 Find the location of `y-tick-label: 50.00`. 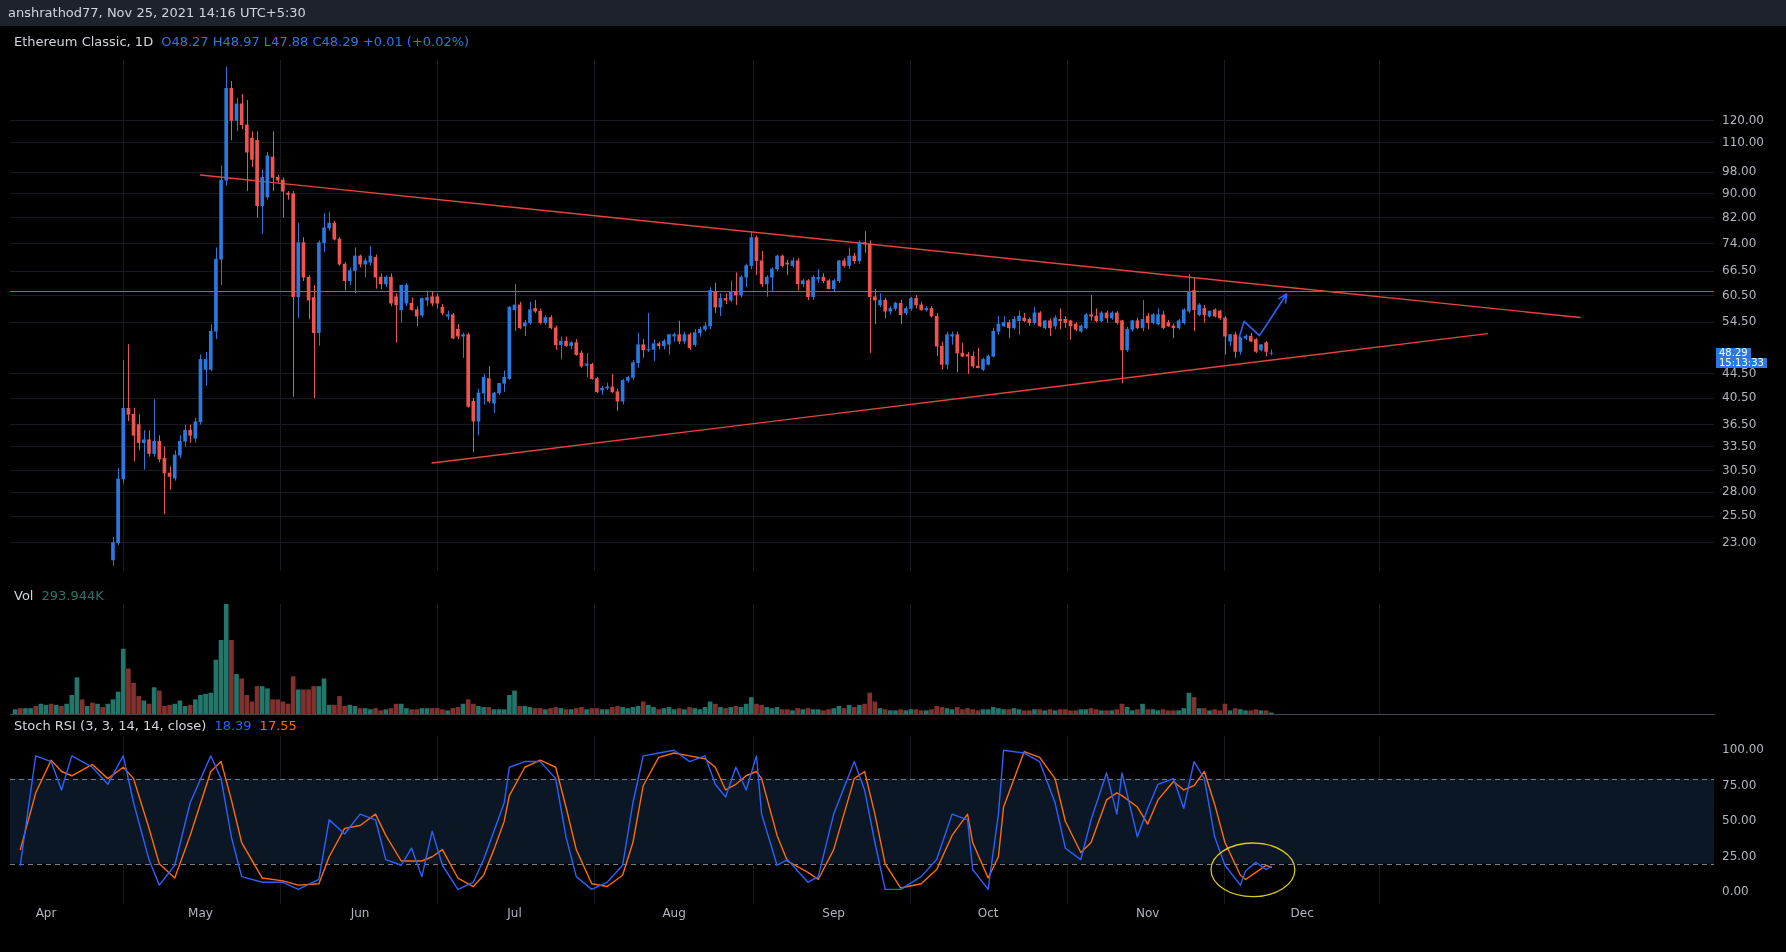

y-tick-label: 50.00 is located at coordinates (1739, 820).